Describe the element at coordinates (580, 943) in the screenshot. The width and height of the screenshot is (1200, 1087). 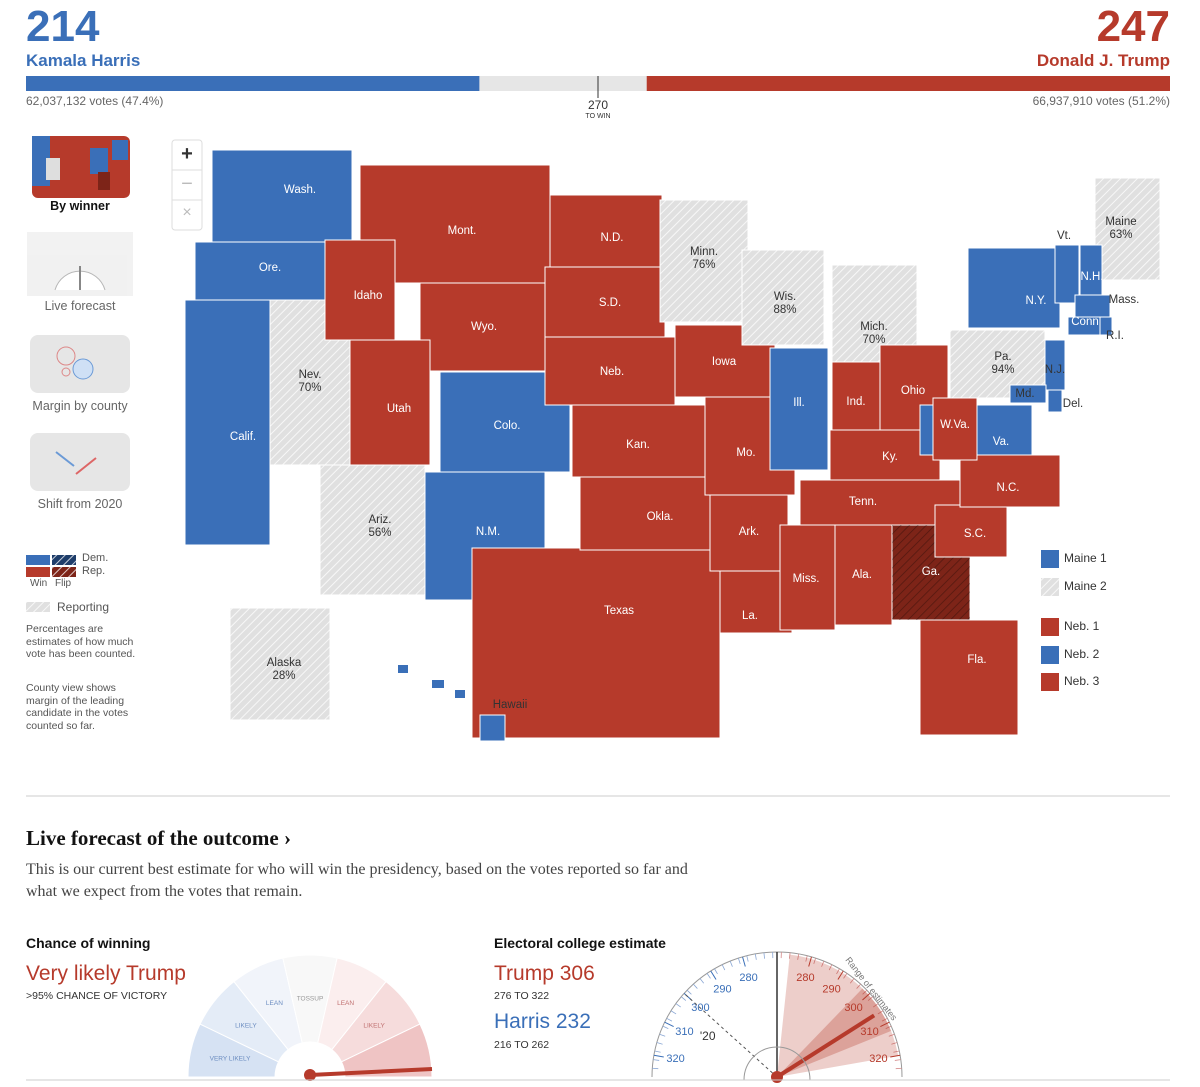
I see `electoral-heading: Electoral college estimate` at that location.